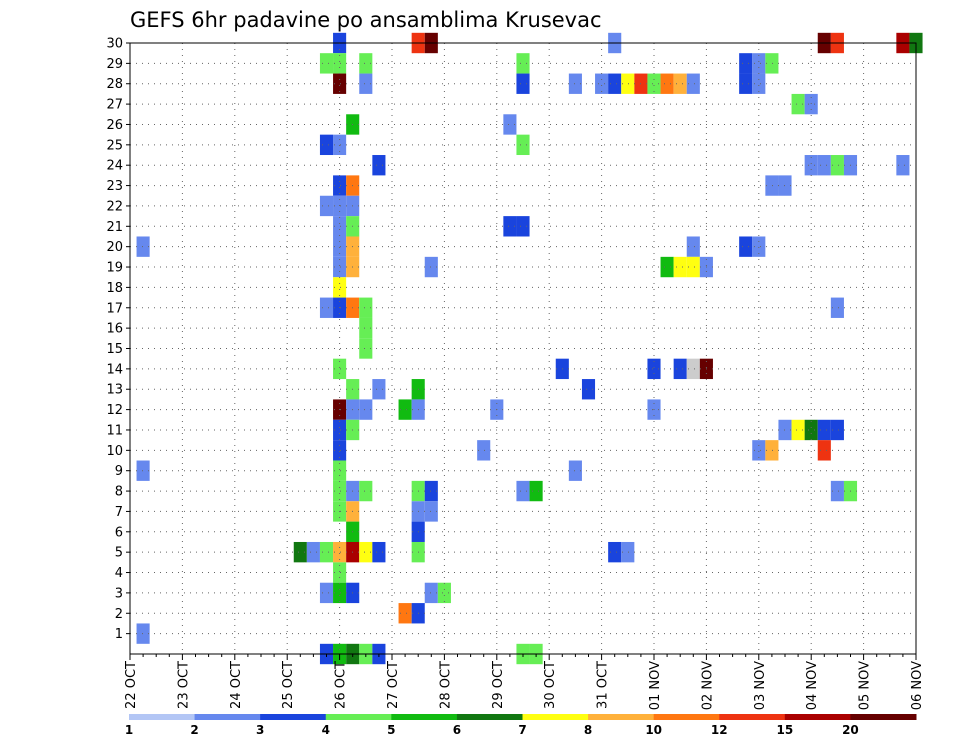 Image resolution: width=960 pixels, height=742 pixels. What do you see at coordinates (114, 451) in the screenshot?
I see `y-tick-label: 10` at bounding box center [114, 451].